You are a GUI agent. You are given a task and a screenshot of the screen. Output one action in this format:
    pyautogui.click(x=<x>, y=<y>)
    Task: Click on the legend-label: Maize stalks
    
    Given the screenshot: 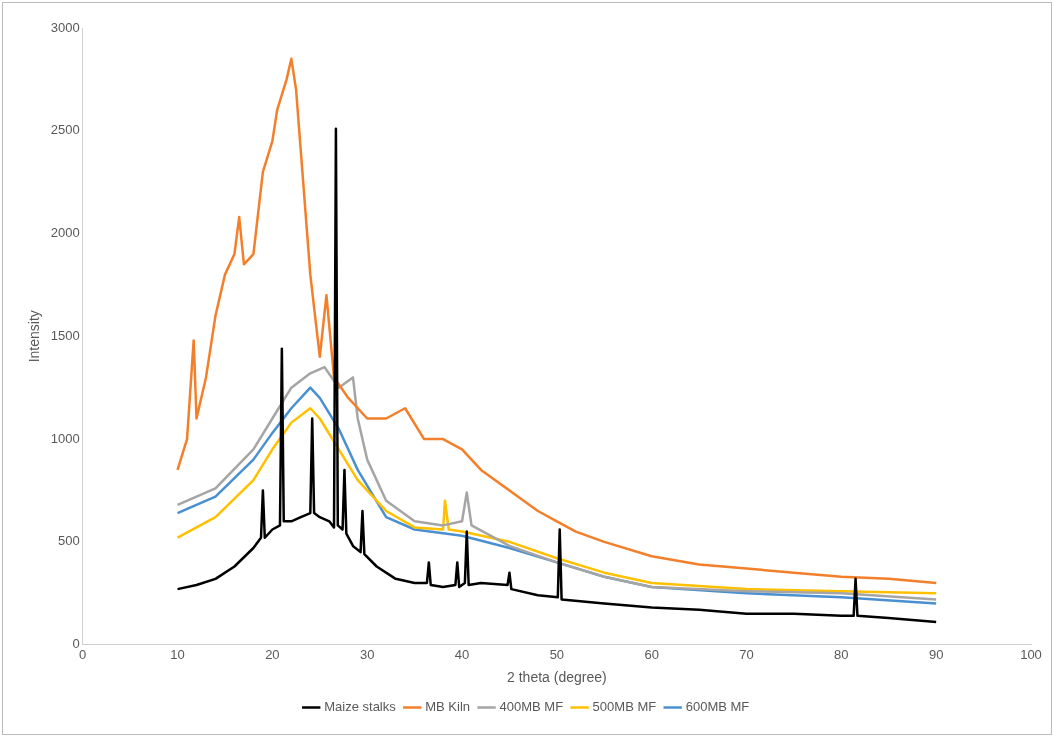 What is the action you would take?
    pyautogui.click(x=360, y=707)
    